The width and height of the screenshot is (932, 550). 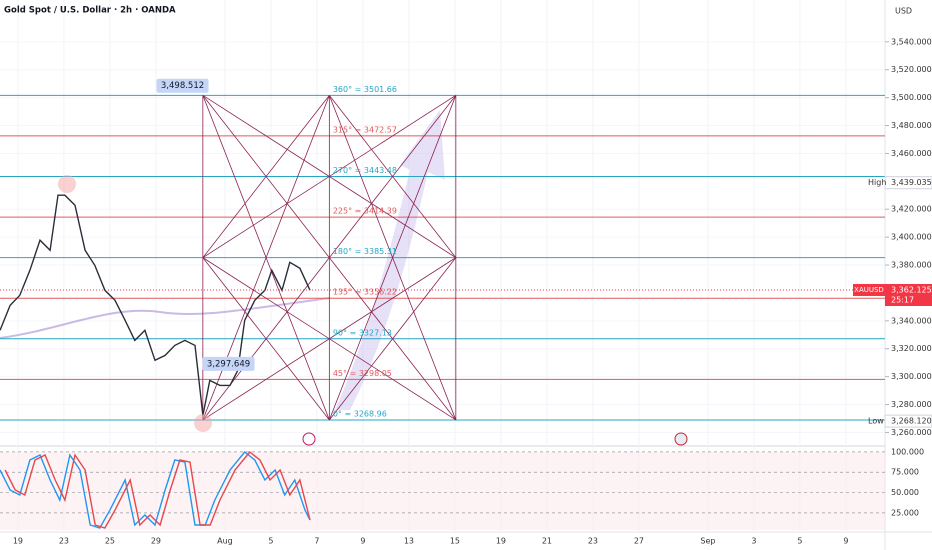 I want to click on x-tick-label: 27, so click(x=639, y=541).